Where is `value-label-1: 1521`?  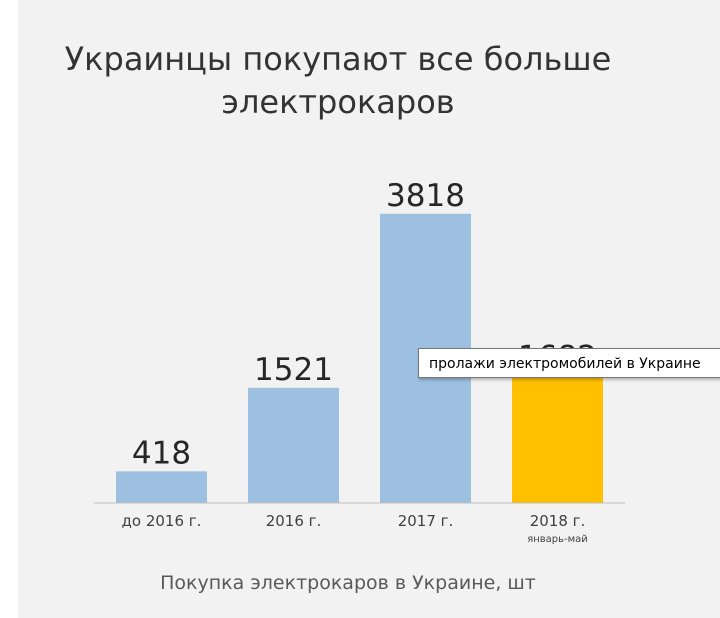 value-label-1: 1521 is located at coordinates (293, 370).